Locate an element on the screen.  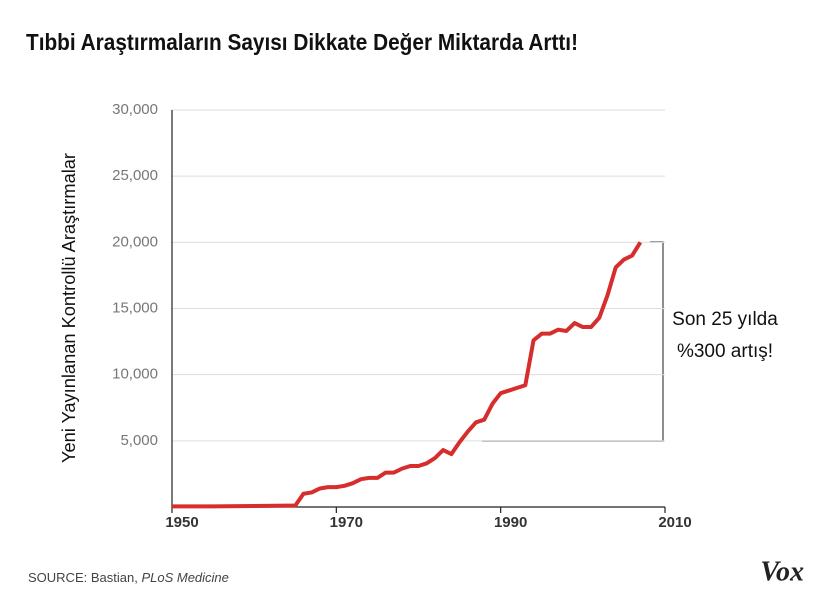
x-tick-label: 1950 is located at coordinates (181, 522).